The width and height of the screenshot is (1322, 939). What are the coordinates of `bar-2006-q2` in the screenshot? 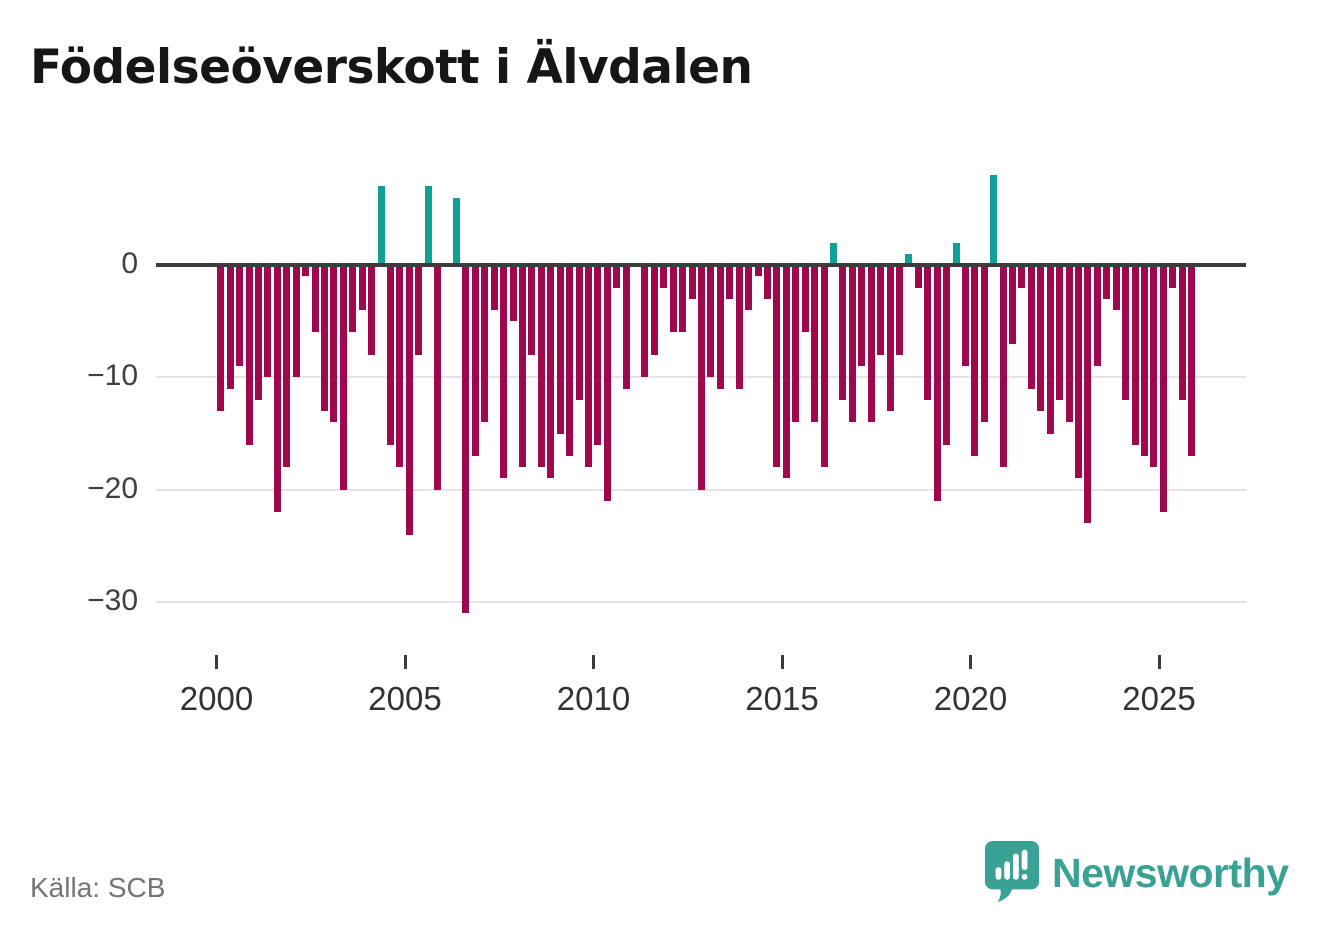 It's located at (456, 231).